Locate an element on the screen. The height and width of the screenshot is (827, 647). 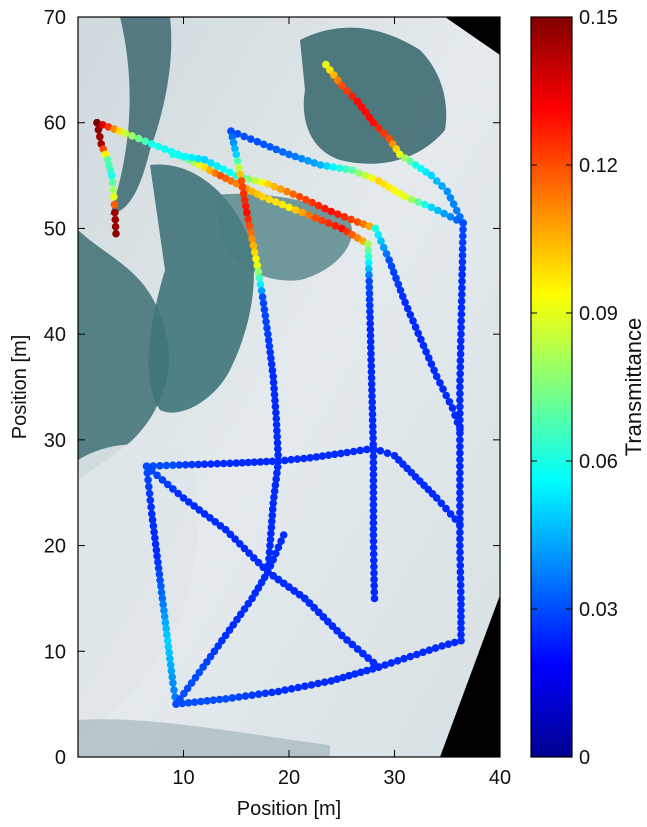
black-corner-upper-right is located at coordinates (472, 36).